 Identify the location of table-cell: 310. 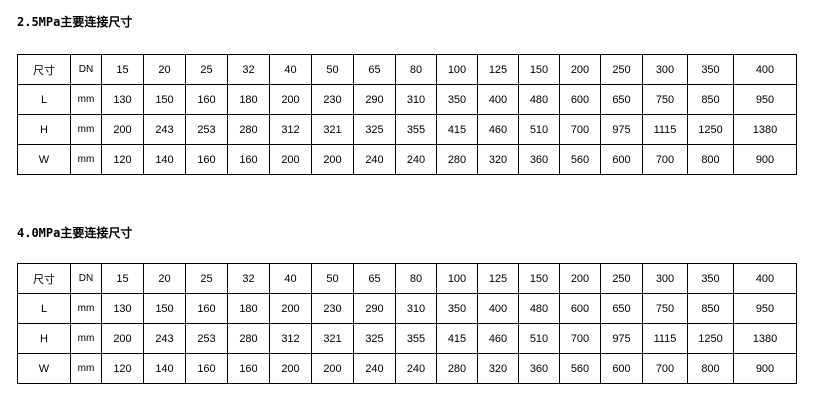
(416, 308).